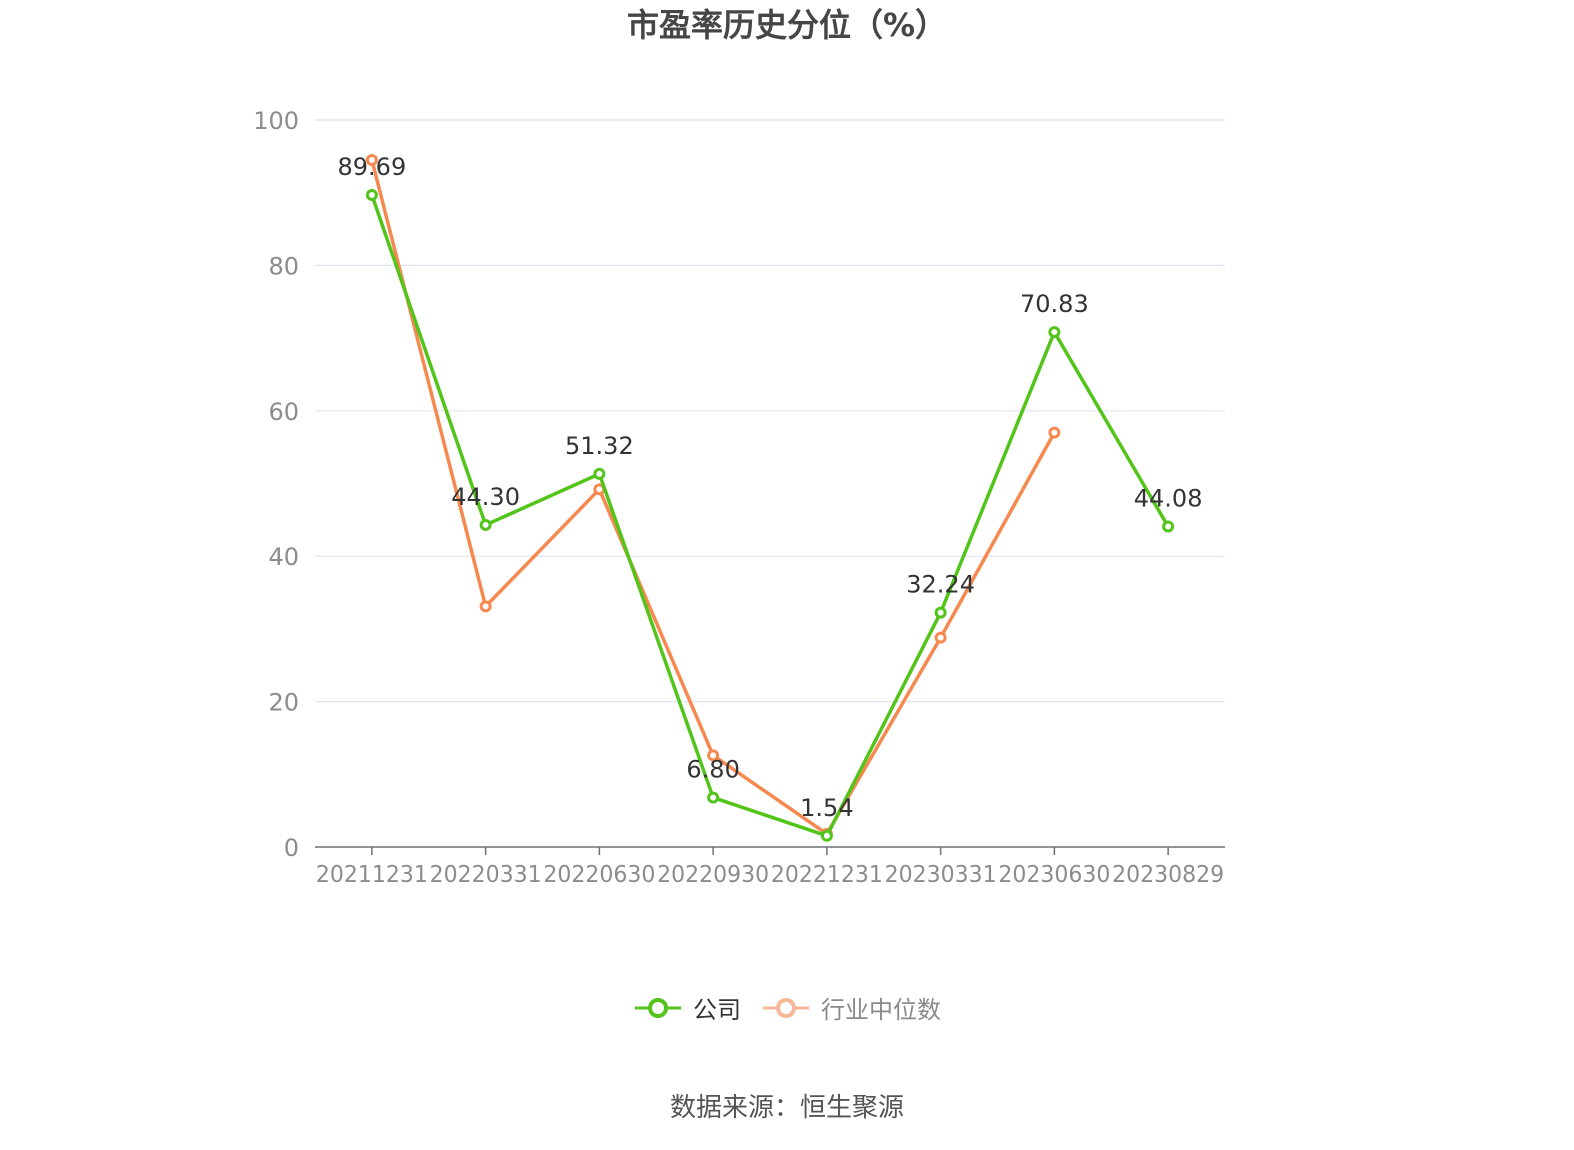  I want to click on x-tick-label: 20230331, so click(941, 875).